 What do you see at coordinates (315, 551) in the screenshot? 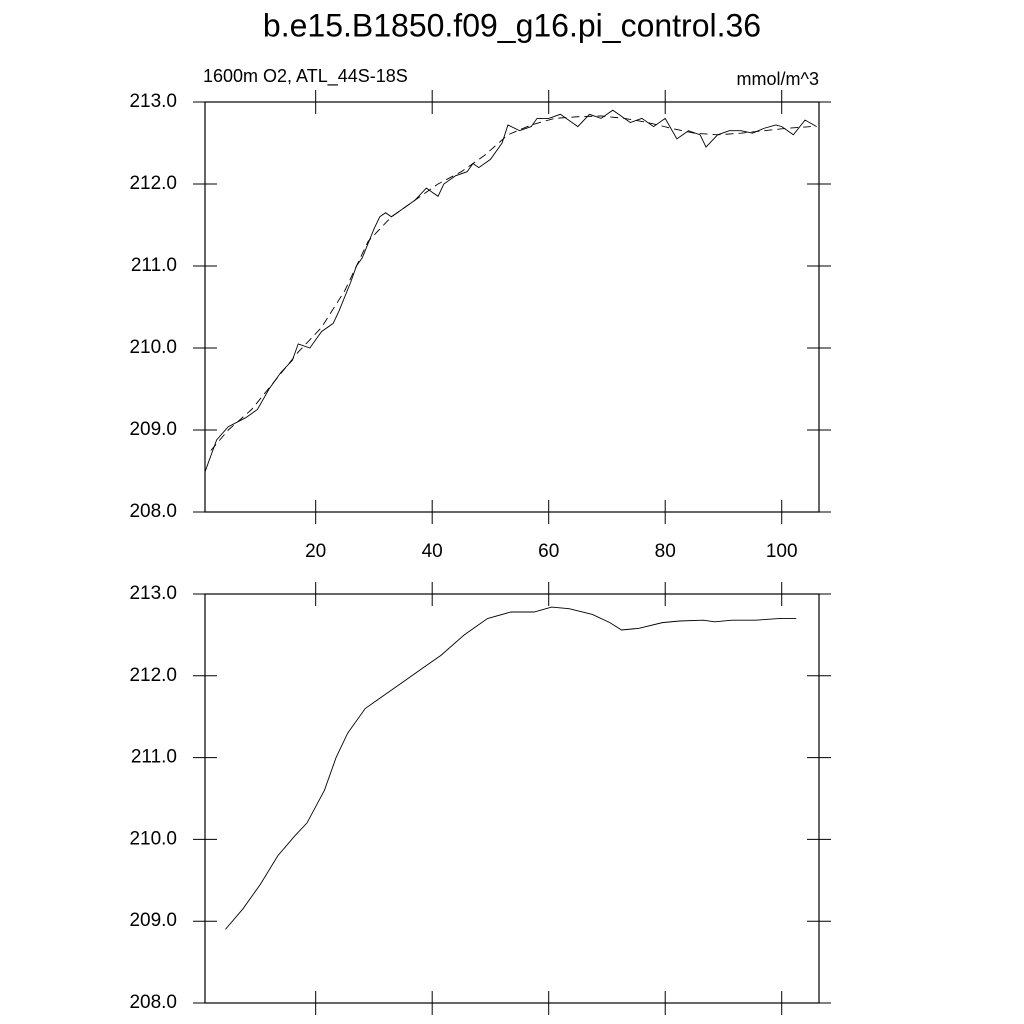
I see `x-tick-label: 20` at bounding box center [315, 551].